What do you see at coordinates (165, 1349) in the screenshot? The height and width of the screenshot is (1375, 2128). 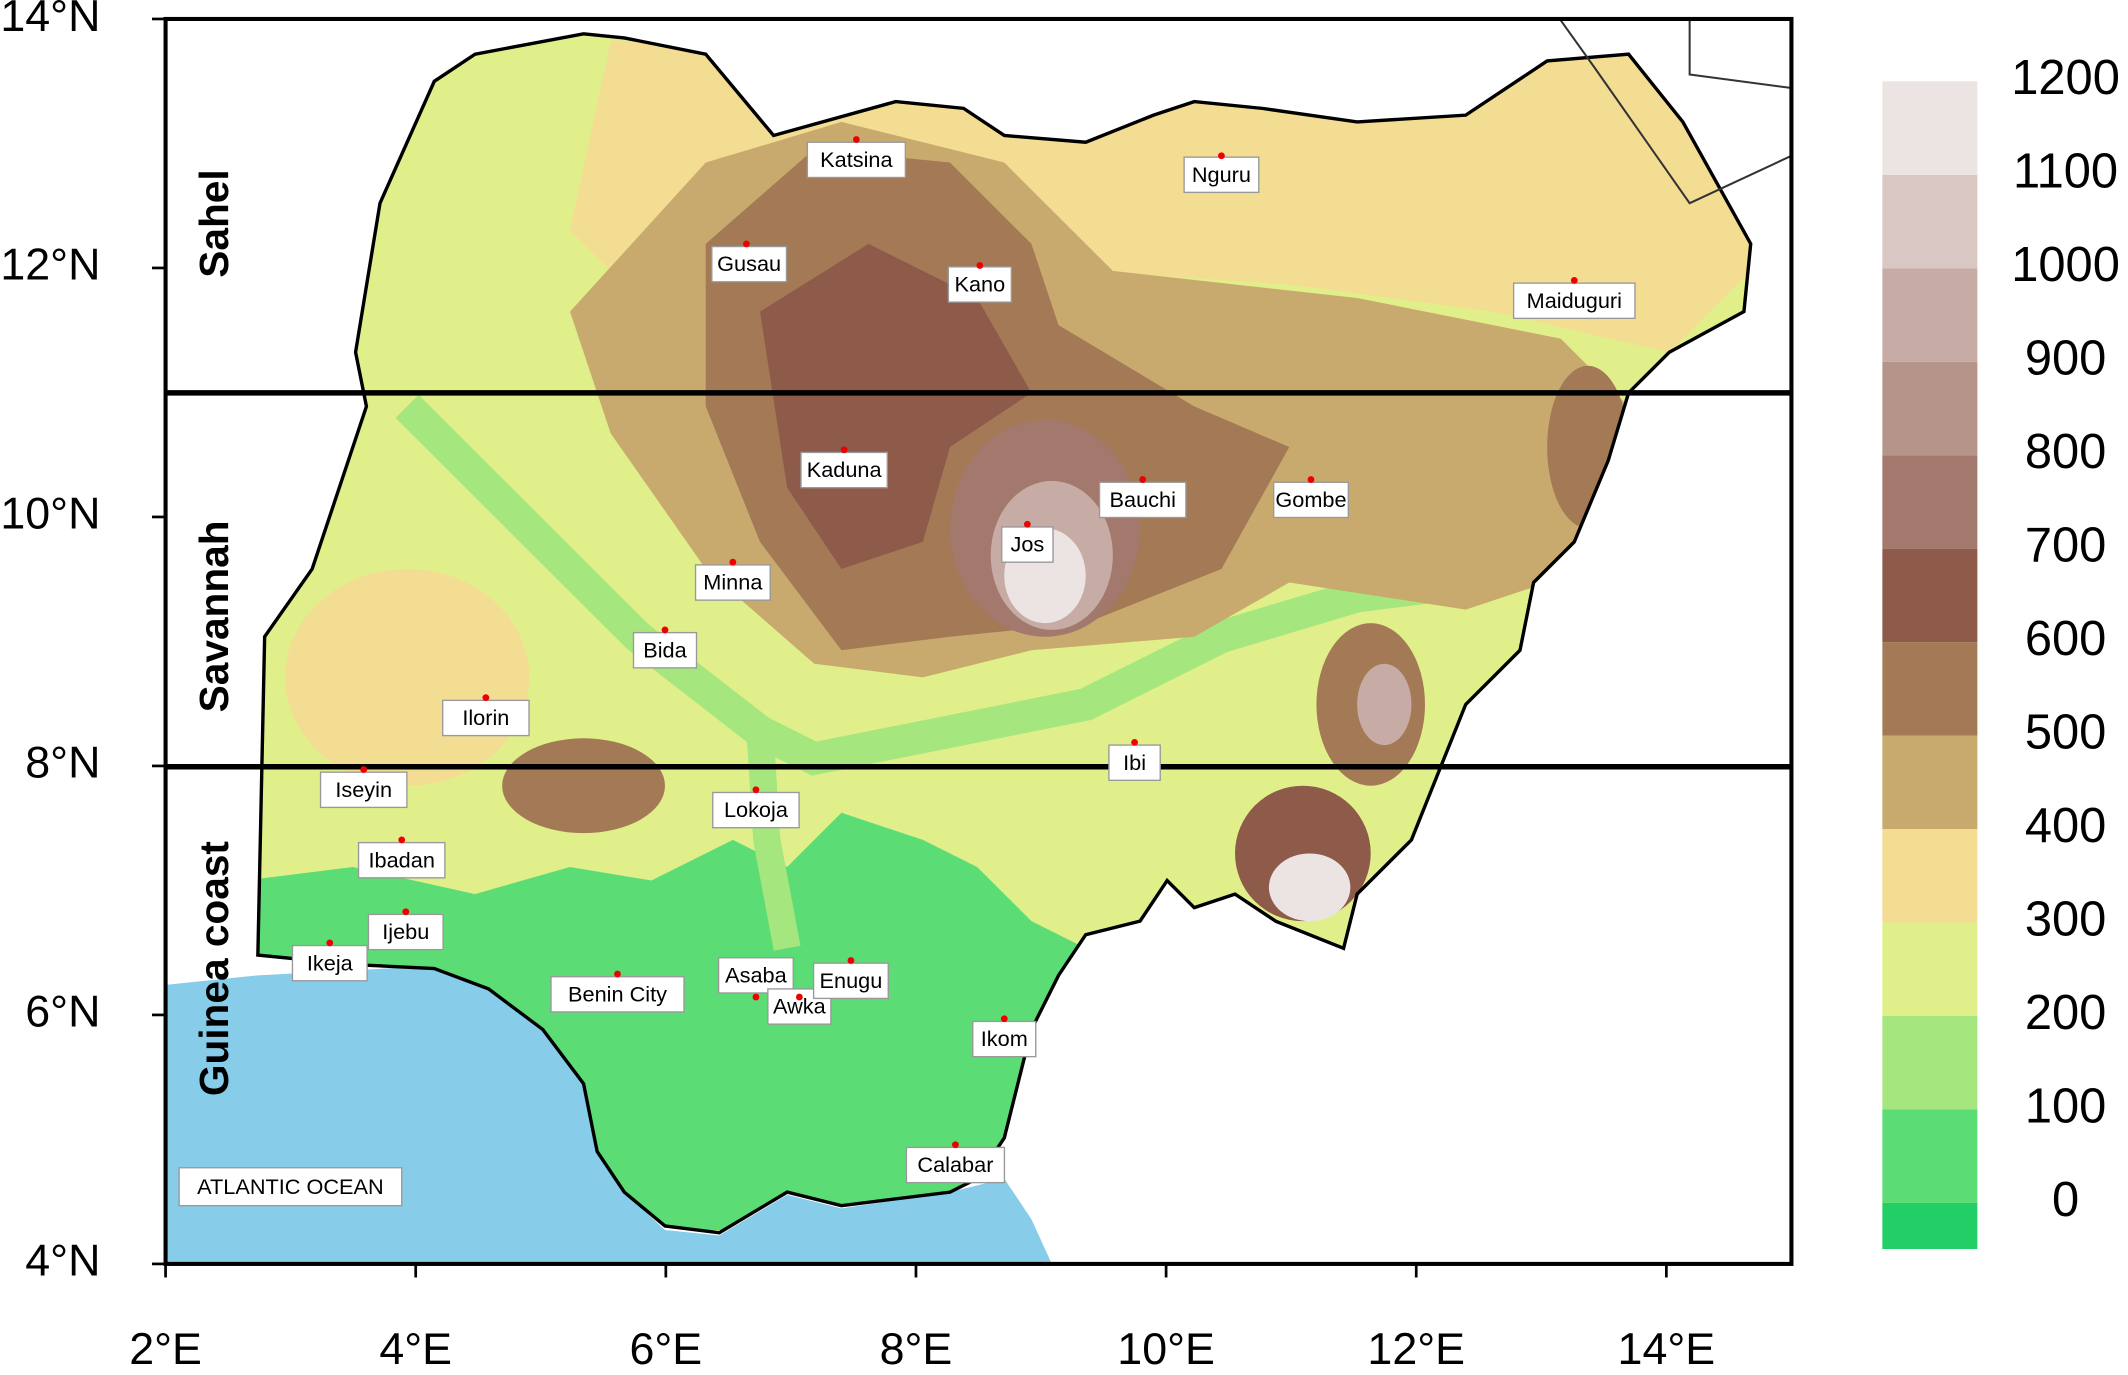 I see `x-tick-label: 2°E` at bounding box center [165, 1349].